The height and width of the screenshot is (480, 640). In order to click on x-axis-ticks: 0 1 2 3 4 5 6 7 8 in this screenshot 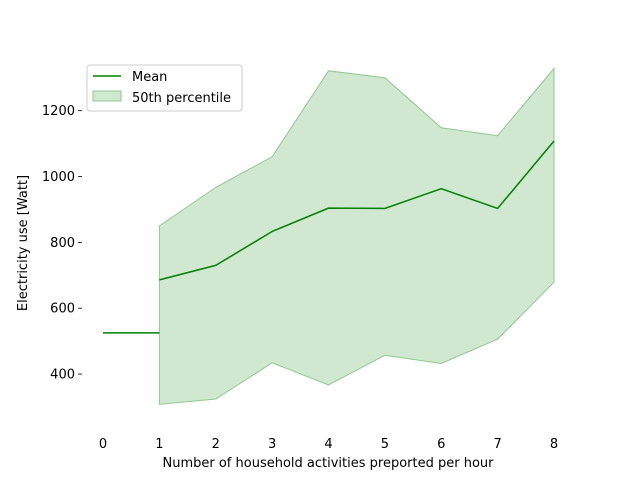, I will do `click(328, 444)`.